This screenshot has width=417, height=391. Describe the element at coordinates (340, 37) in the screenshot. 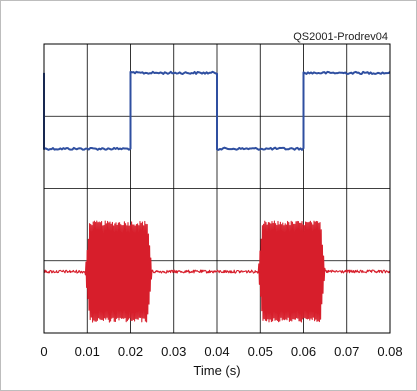

I see `chart-annotation: QS2001-Prodrev04` at that location.